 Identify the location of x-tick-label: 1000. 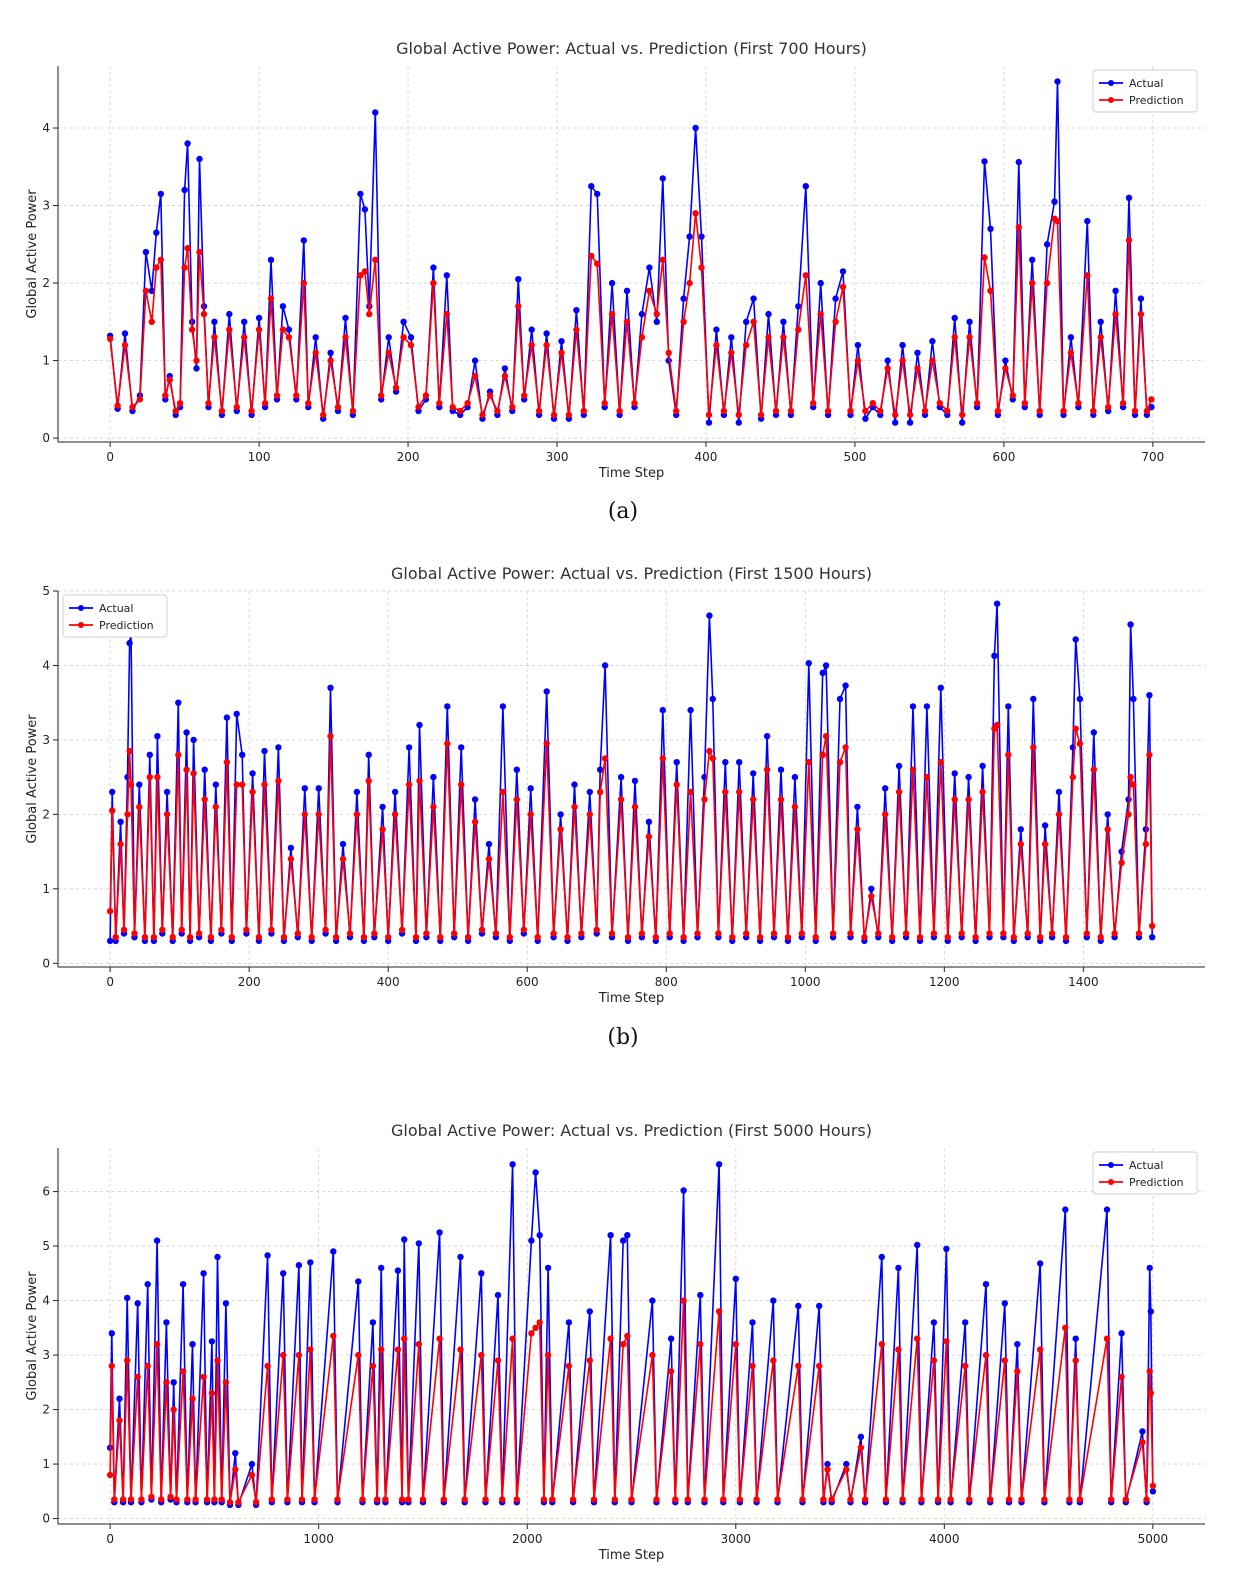
(805, 982).